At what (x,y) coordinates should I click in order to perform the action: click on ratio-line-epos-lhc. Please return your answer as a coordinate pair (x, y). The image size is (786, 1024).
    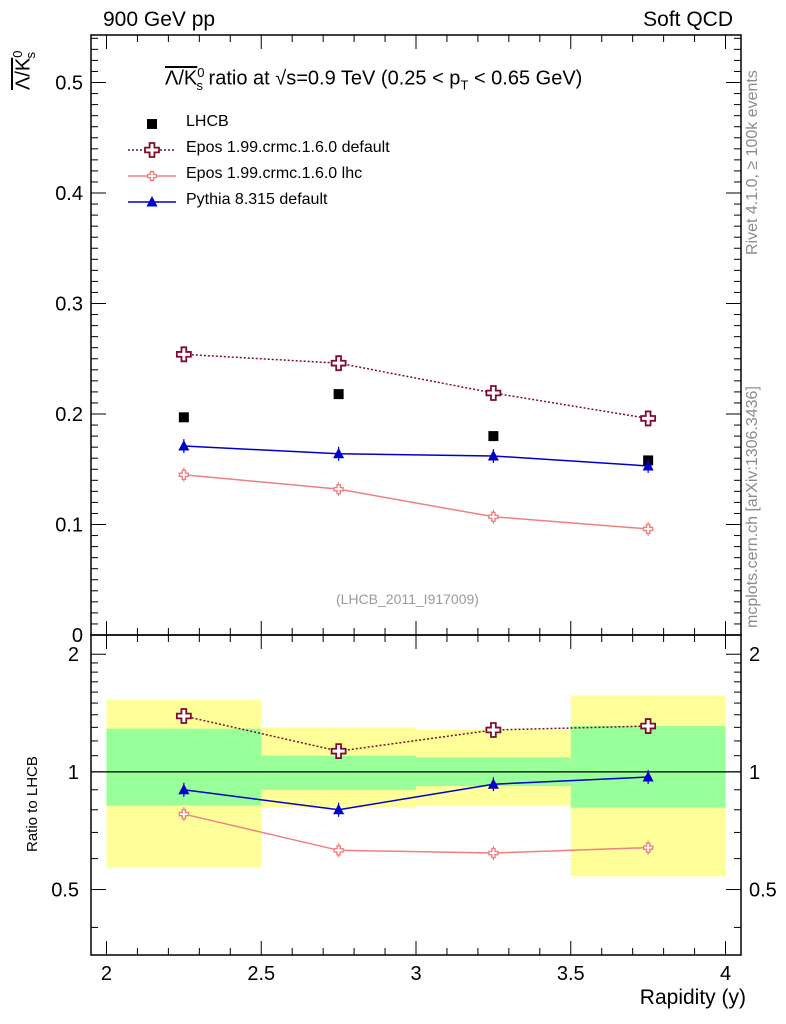
    Looking at the image, I should click on (416, 833).